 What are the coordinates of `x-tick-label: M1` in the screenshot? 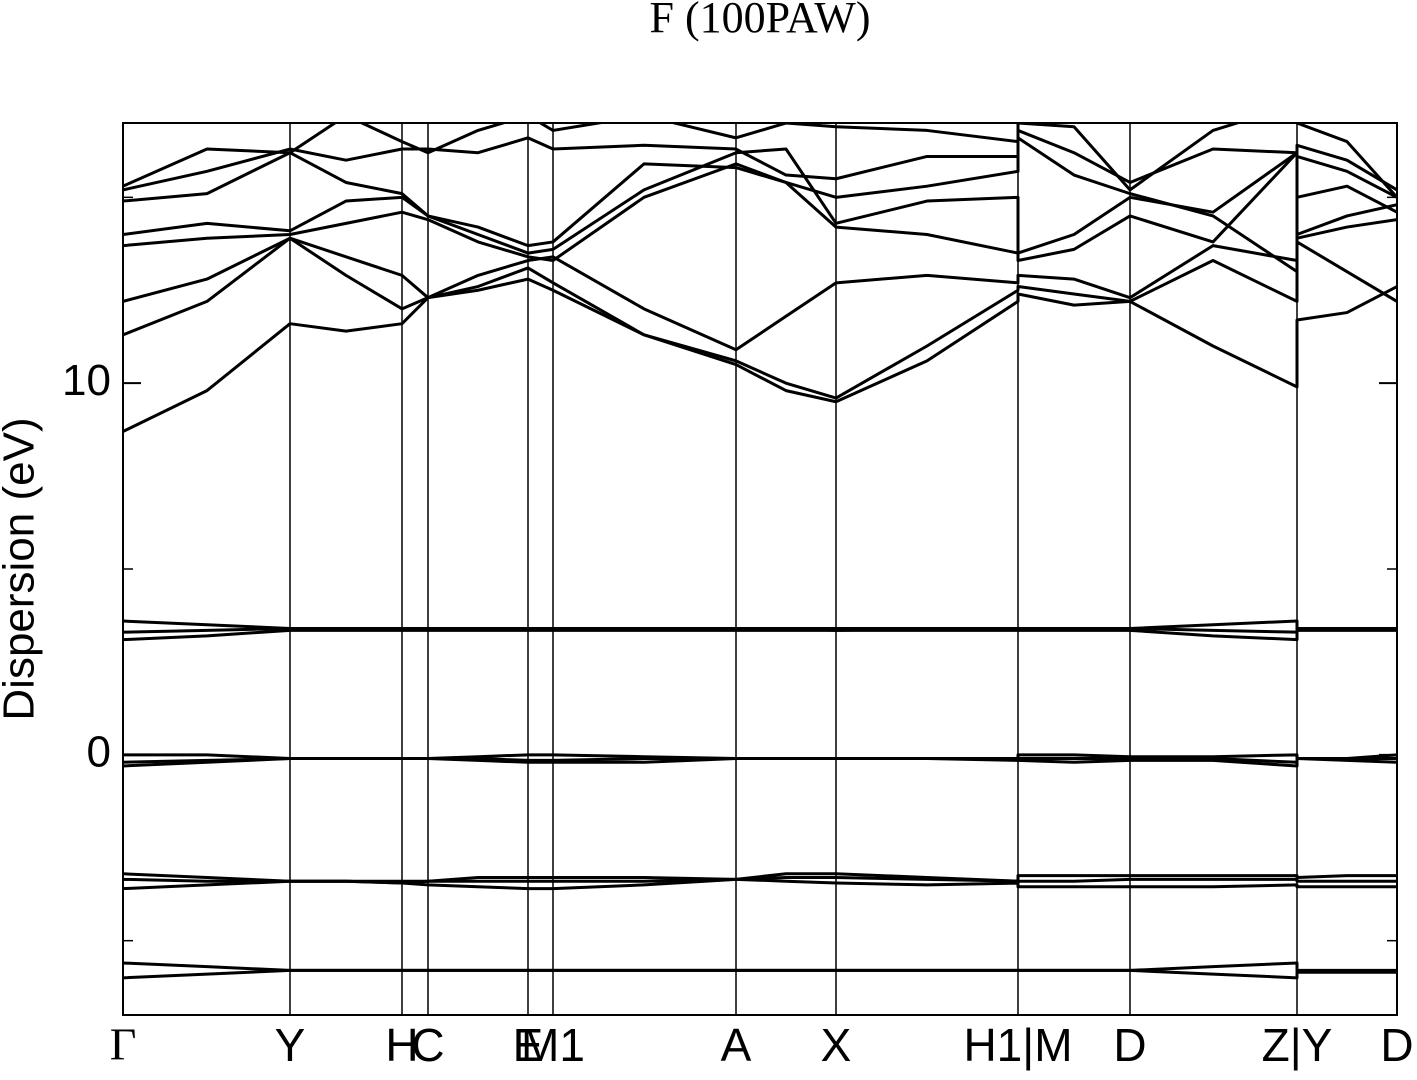 It's located at (553, 1045).